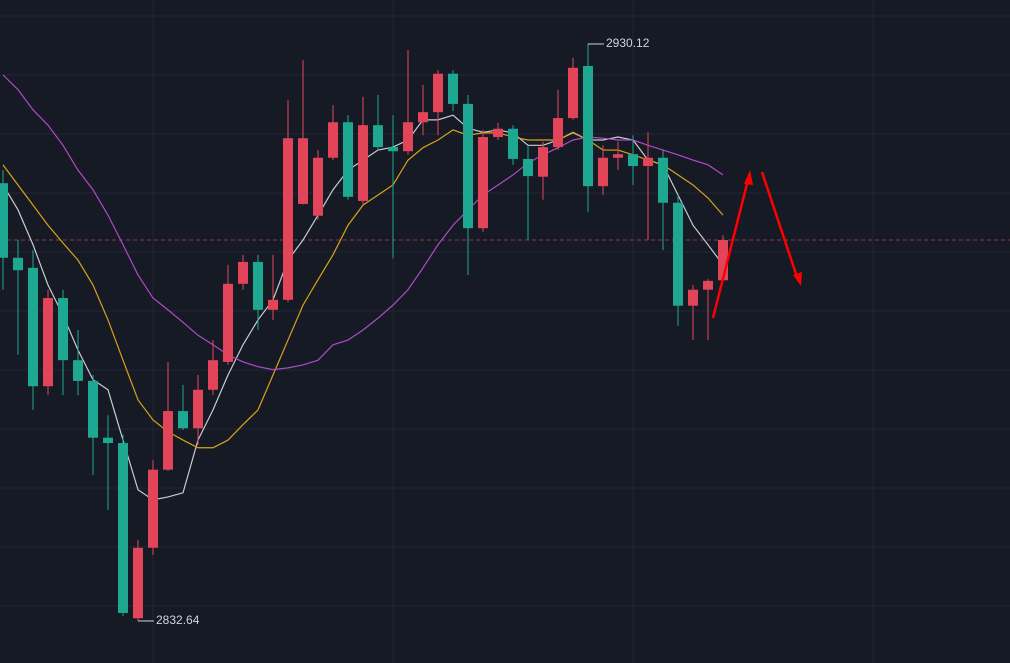 The image size is (1010, 663). I want to click on arrow-down, so click(779, 224).